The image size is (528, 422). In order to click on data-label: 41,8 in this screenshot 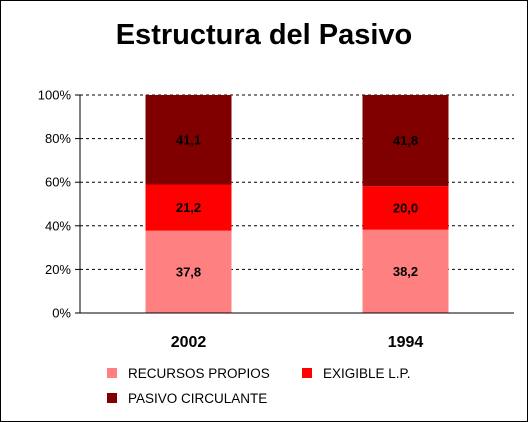, I will do `click(405, 140)`.